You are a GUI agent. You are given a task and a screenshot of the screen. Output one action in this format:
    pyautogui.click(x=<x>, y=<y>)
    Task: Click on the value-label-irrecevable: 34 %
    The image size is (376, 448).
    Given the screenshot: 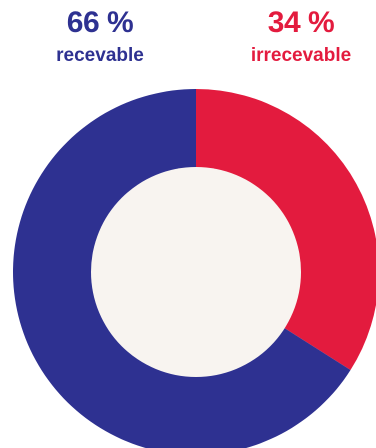 What is the action you would take?
    pyautogui.click(x=301, y=22)
    